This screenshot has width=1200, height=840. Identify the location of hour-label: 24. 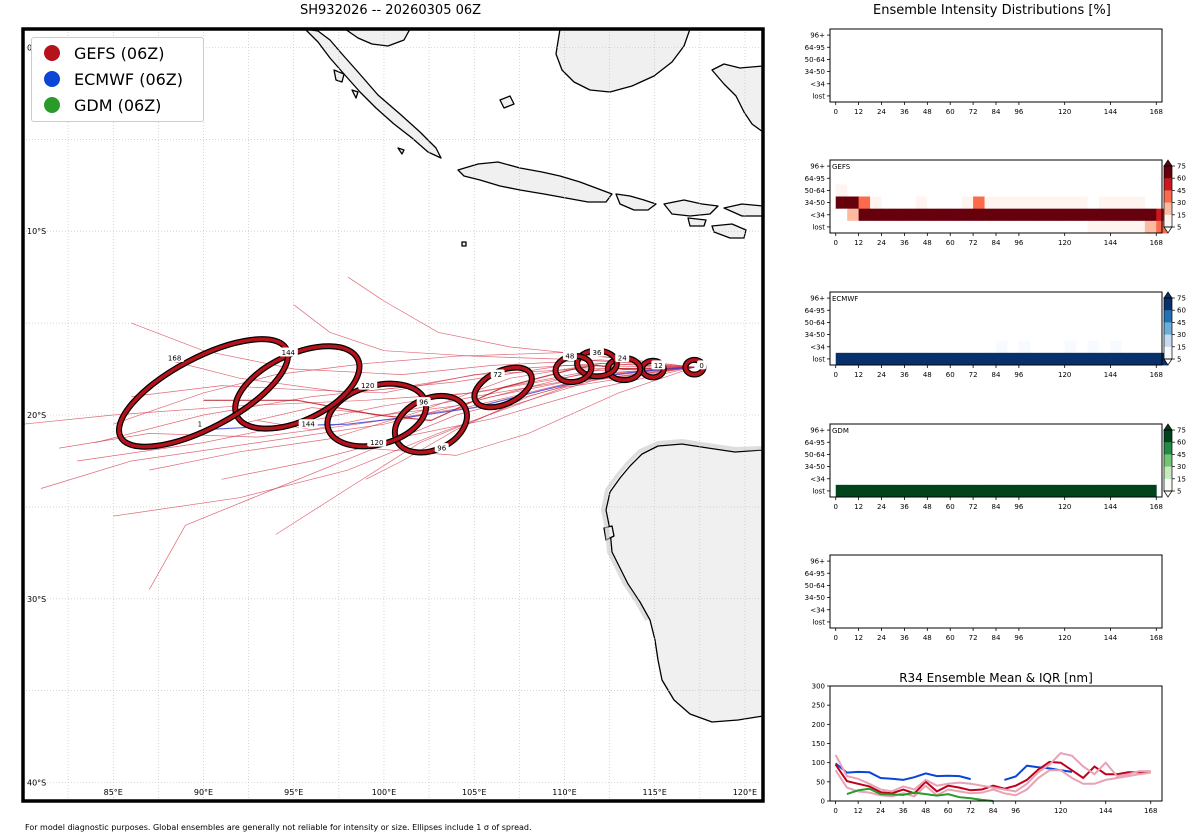
(881, 507).